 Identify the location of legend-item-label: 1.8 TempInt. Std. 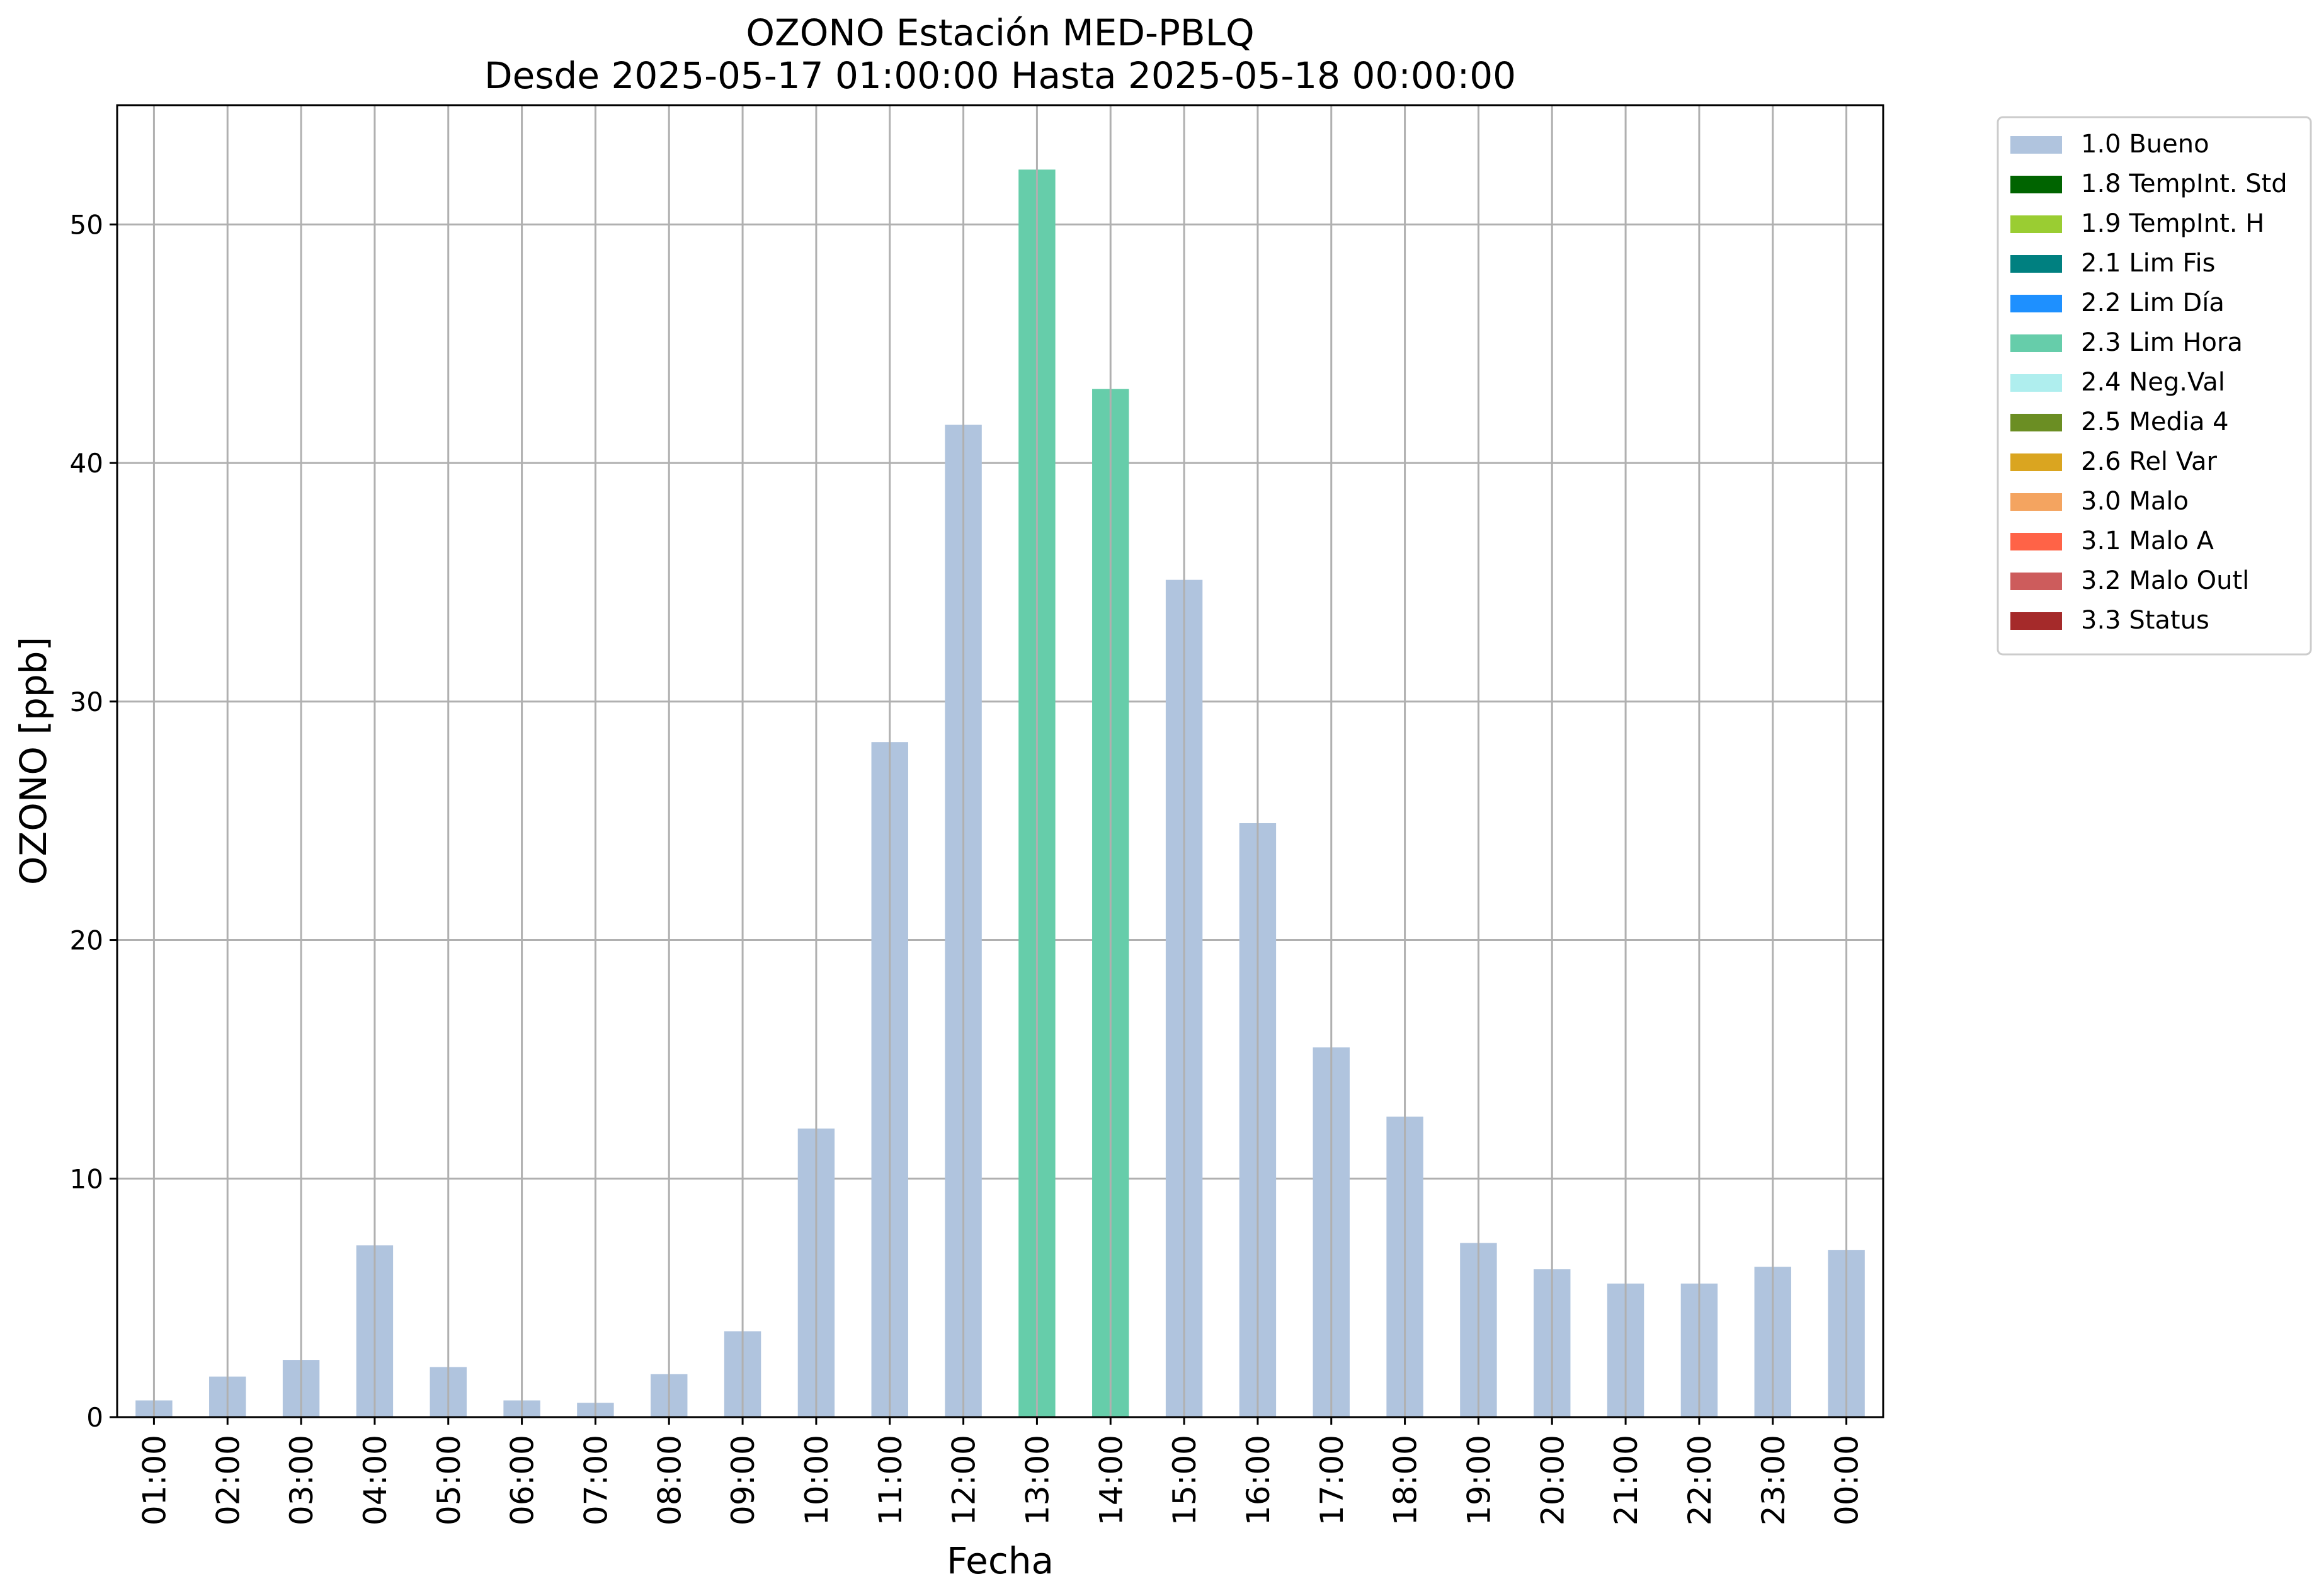
(2184, 183).